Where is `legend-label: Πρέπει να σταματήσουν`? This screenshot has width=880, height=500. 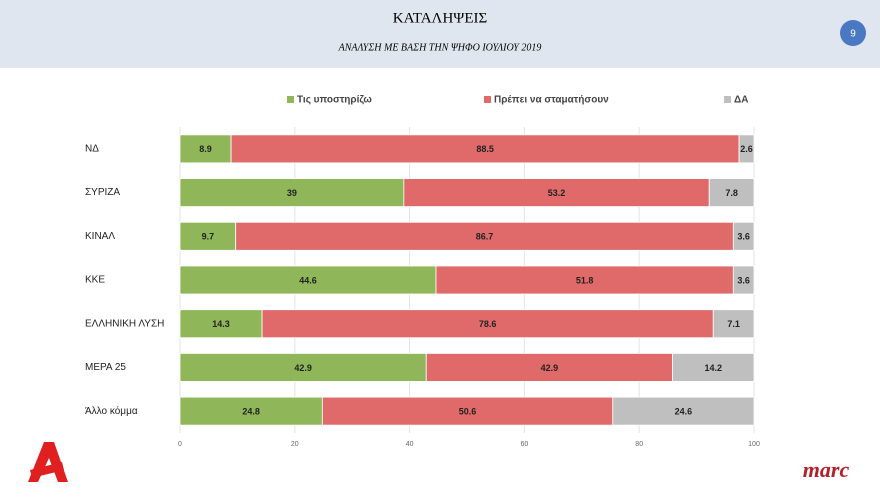 legend-label: Πρέπει να σταματήσουν is located at coordinates (551, 100).